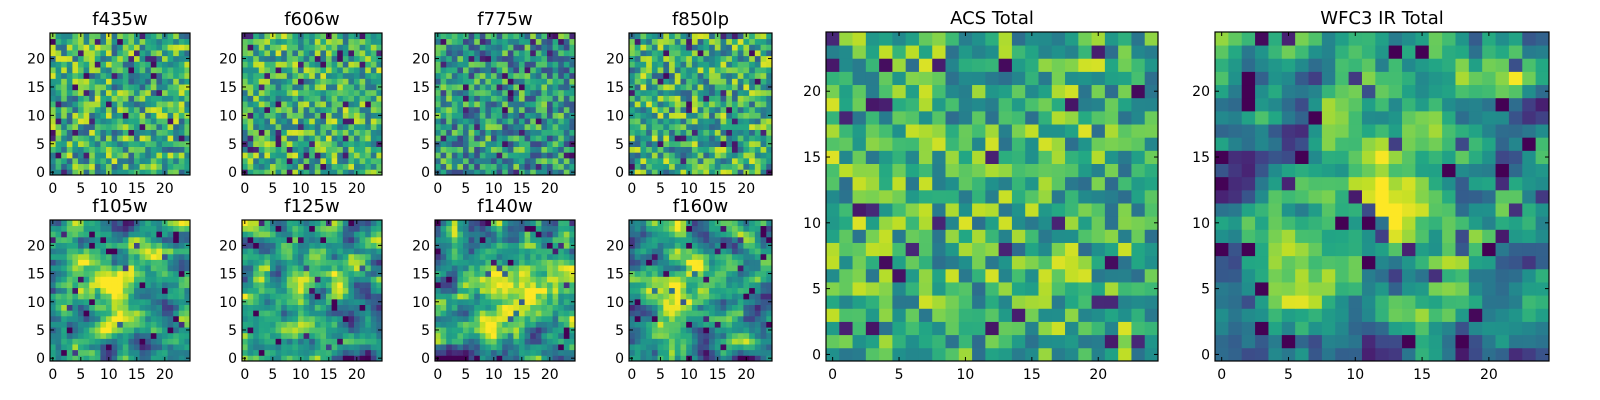 Image resolution: width=1600 pixels, height=400 pixels. What do you see at coordinates (437, 189) in the screenshot?
I see `x-tick-label: 0` at bounding box center [437, 189].